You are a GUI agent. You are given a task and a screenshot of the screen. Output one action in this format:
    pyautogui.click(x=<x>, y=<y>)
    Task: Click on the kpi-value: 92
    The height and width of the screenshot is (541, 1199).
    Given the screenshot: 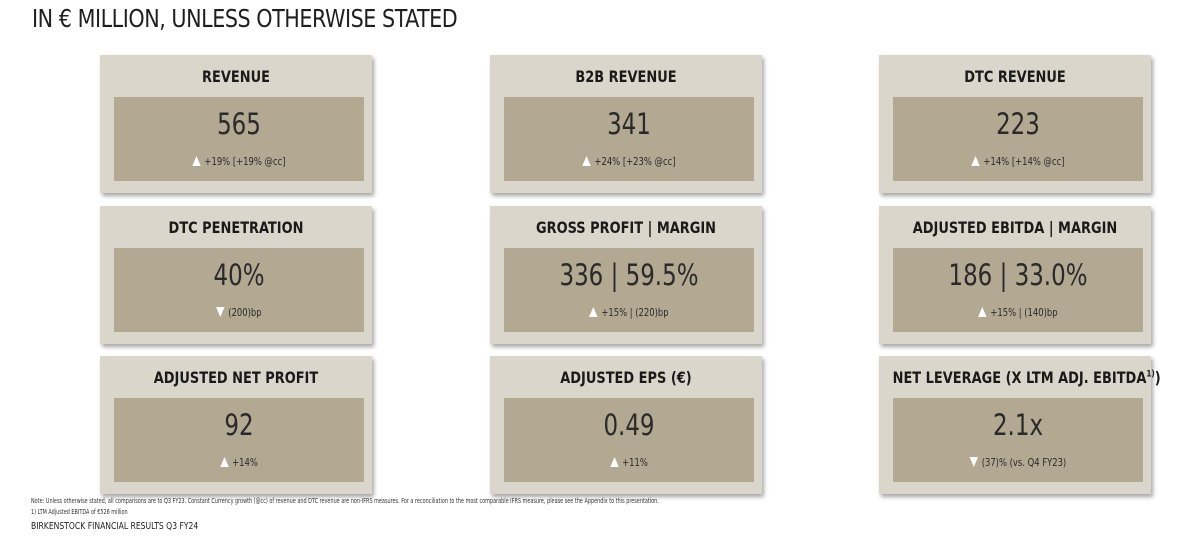 What is the action you would take?
    pyautogui.click(x=239, y=425)
    